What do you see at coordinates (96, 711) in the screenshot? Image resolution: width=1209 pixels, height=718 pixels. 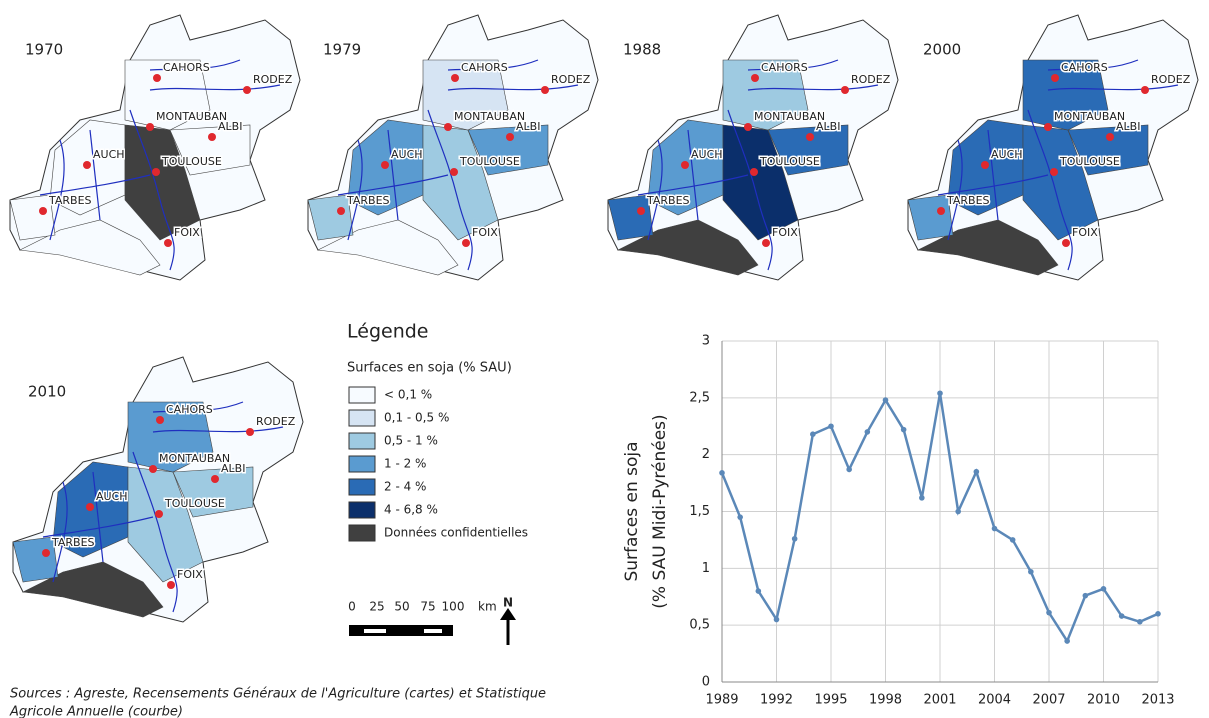 I see `sources: Agricole Annuelle (courbe)` at bounding box center [96, 711].